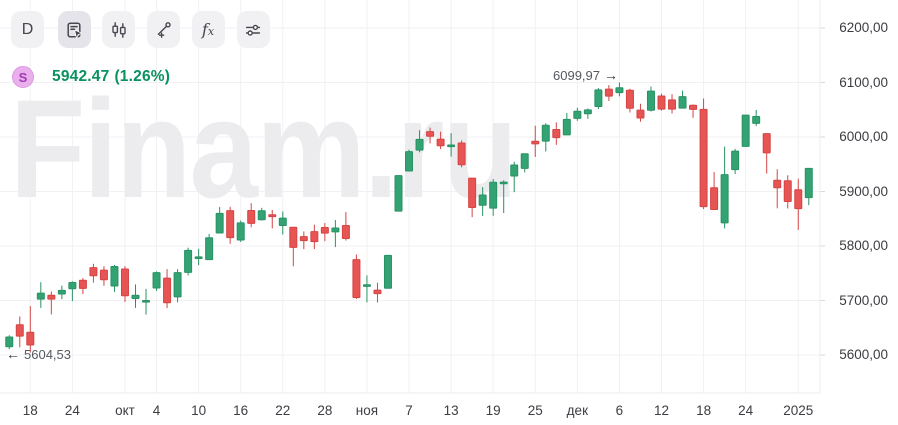 Image resolution: width=898 pixels, height=425 pixels. I want to click on x-axis-label: 24, so click(72, 410).